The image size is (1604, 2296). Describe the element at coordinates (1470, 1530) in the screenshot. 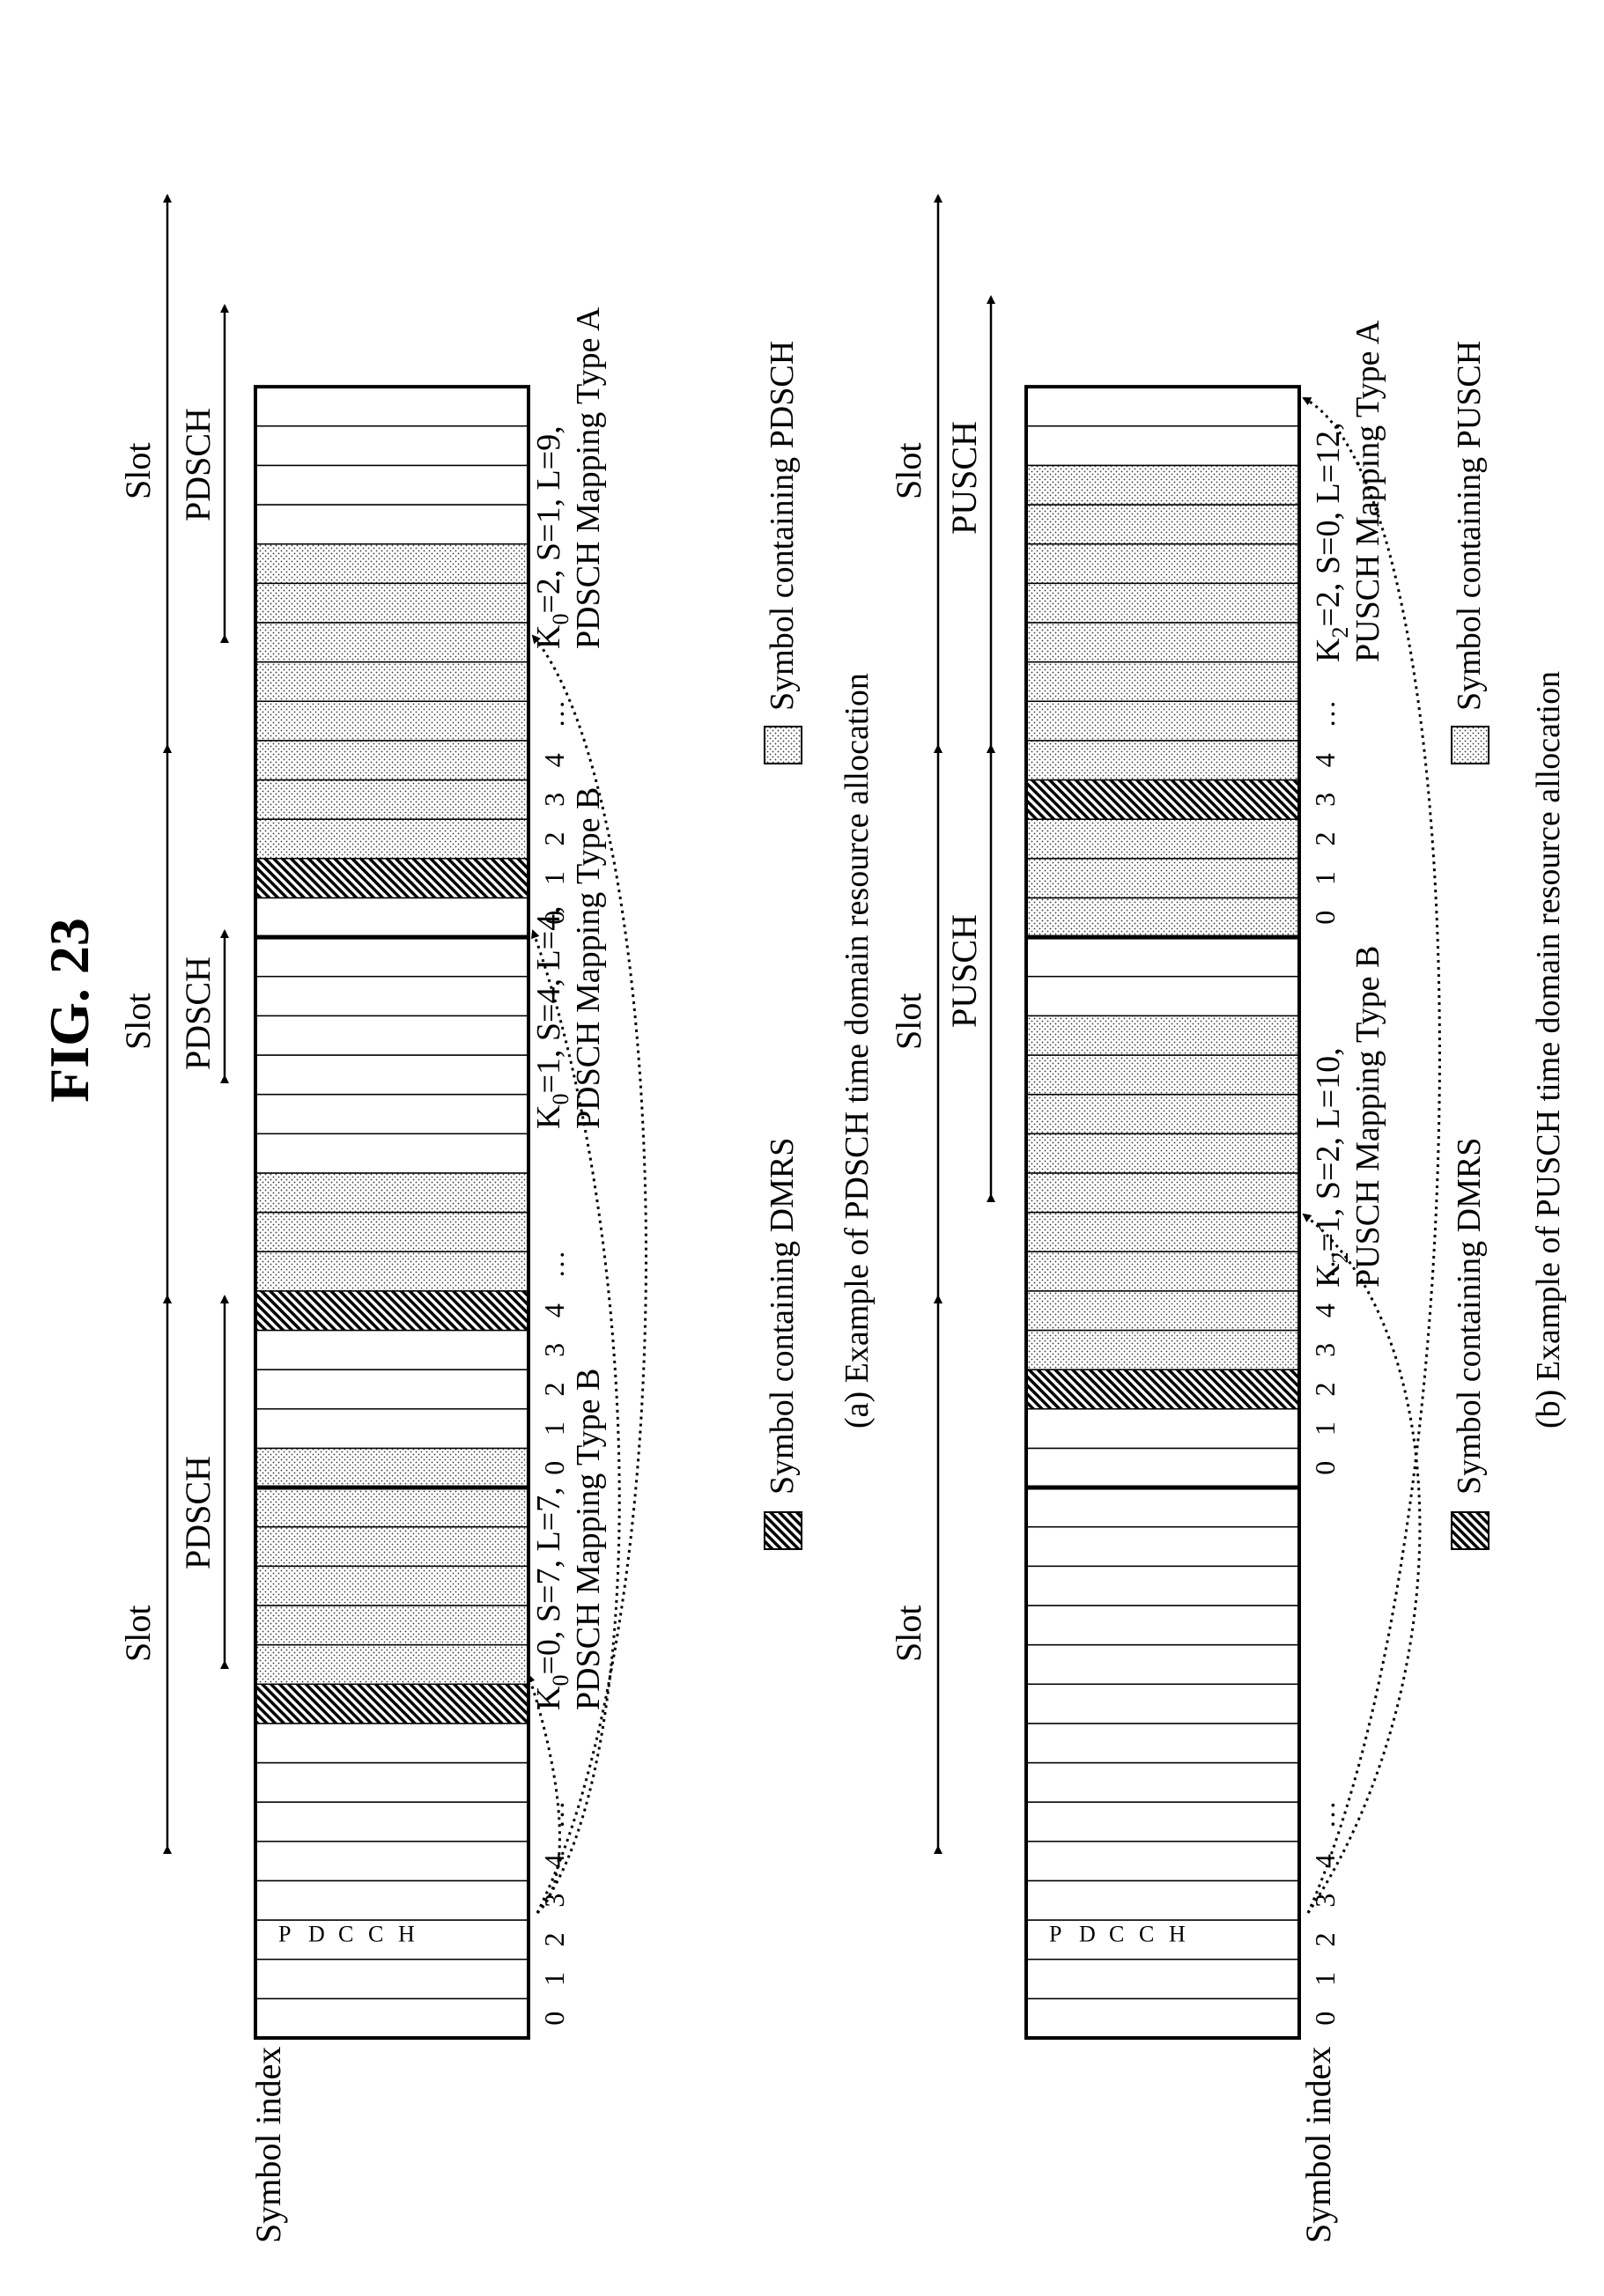

I see `panel-b-legend-dmrs-swatch` at that location.